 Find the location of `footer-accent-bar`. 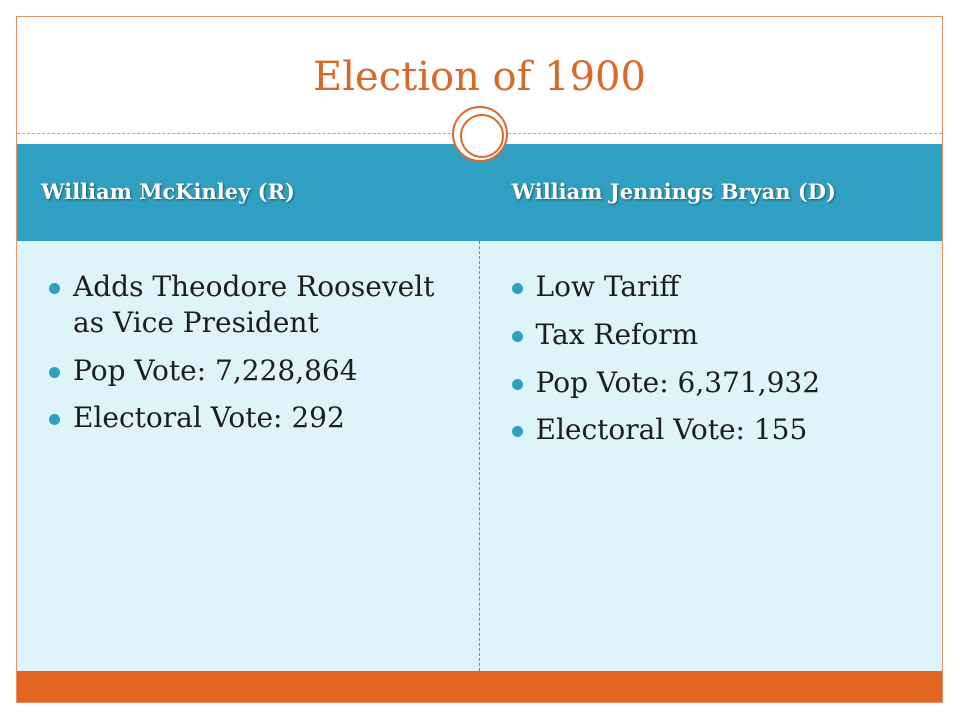

footer-accent-bar is located at coordinates (479, 686).